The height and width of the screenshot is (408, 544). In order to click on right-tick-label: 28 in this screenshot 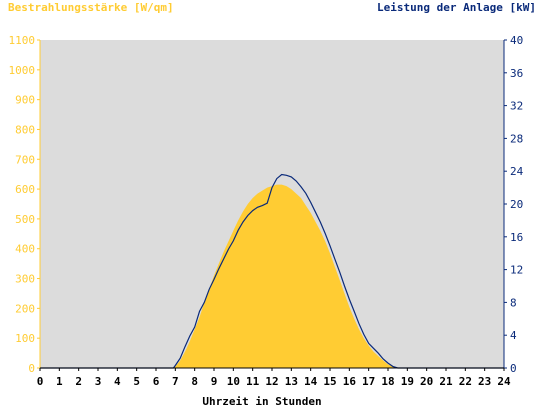, I will do `click(516, 138)`.